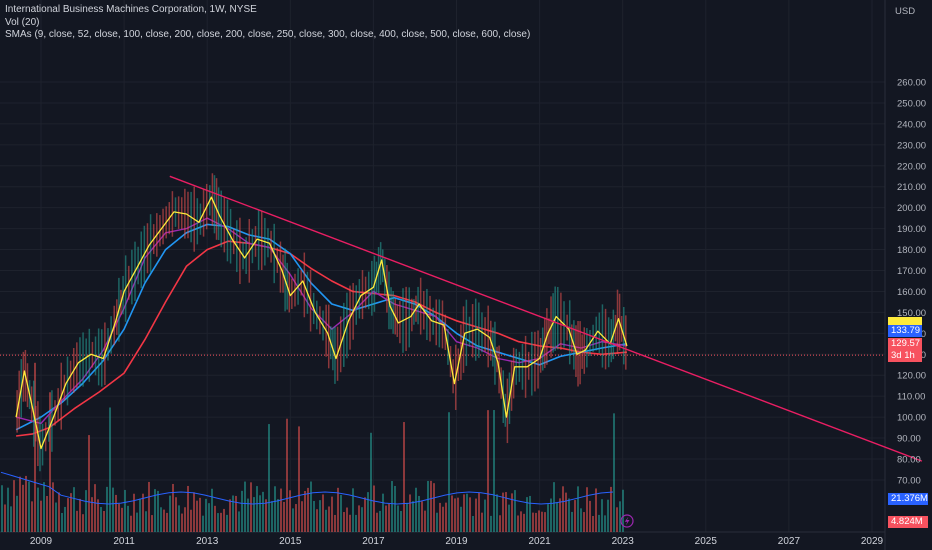 Image resolution: width=932 pixels, height=550 pixels. Describe the element at coordinates (373, 541) in the screenshot. I see `x-tick-label: 2017` at that location.